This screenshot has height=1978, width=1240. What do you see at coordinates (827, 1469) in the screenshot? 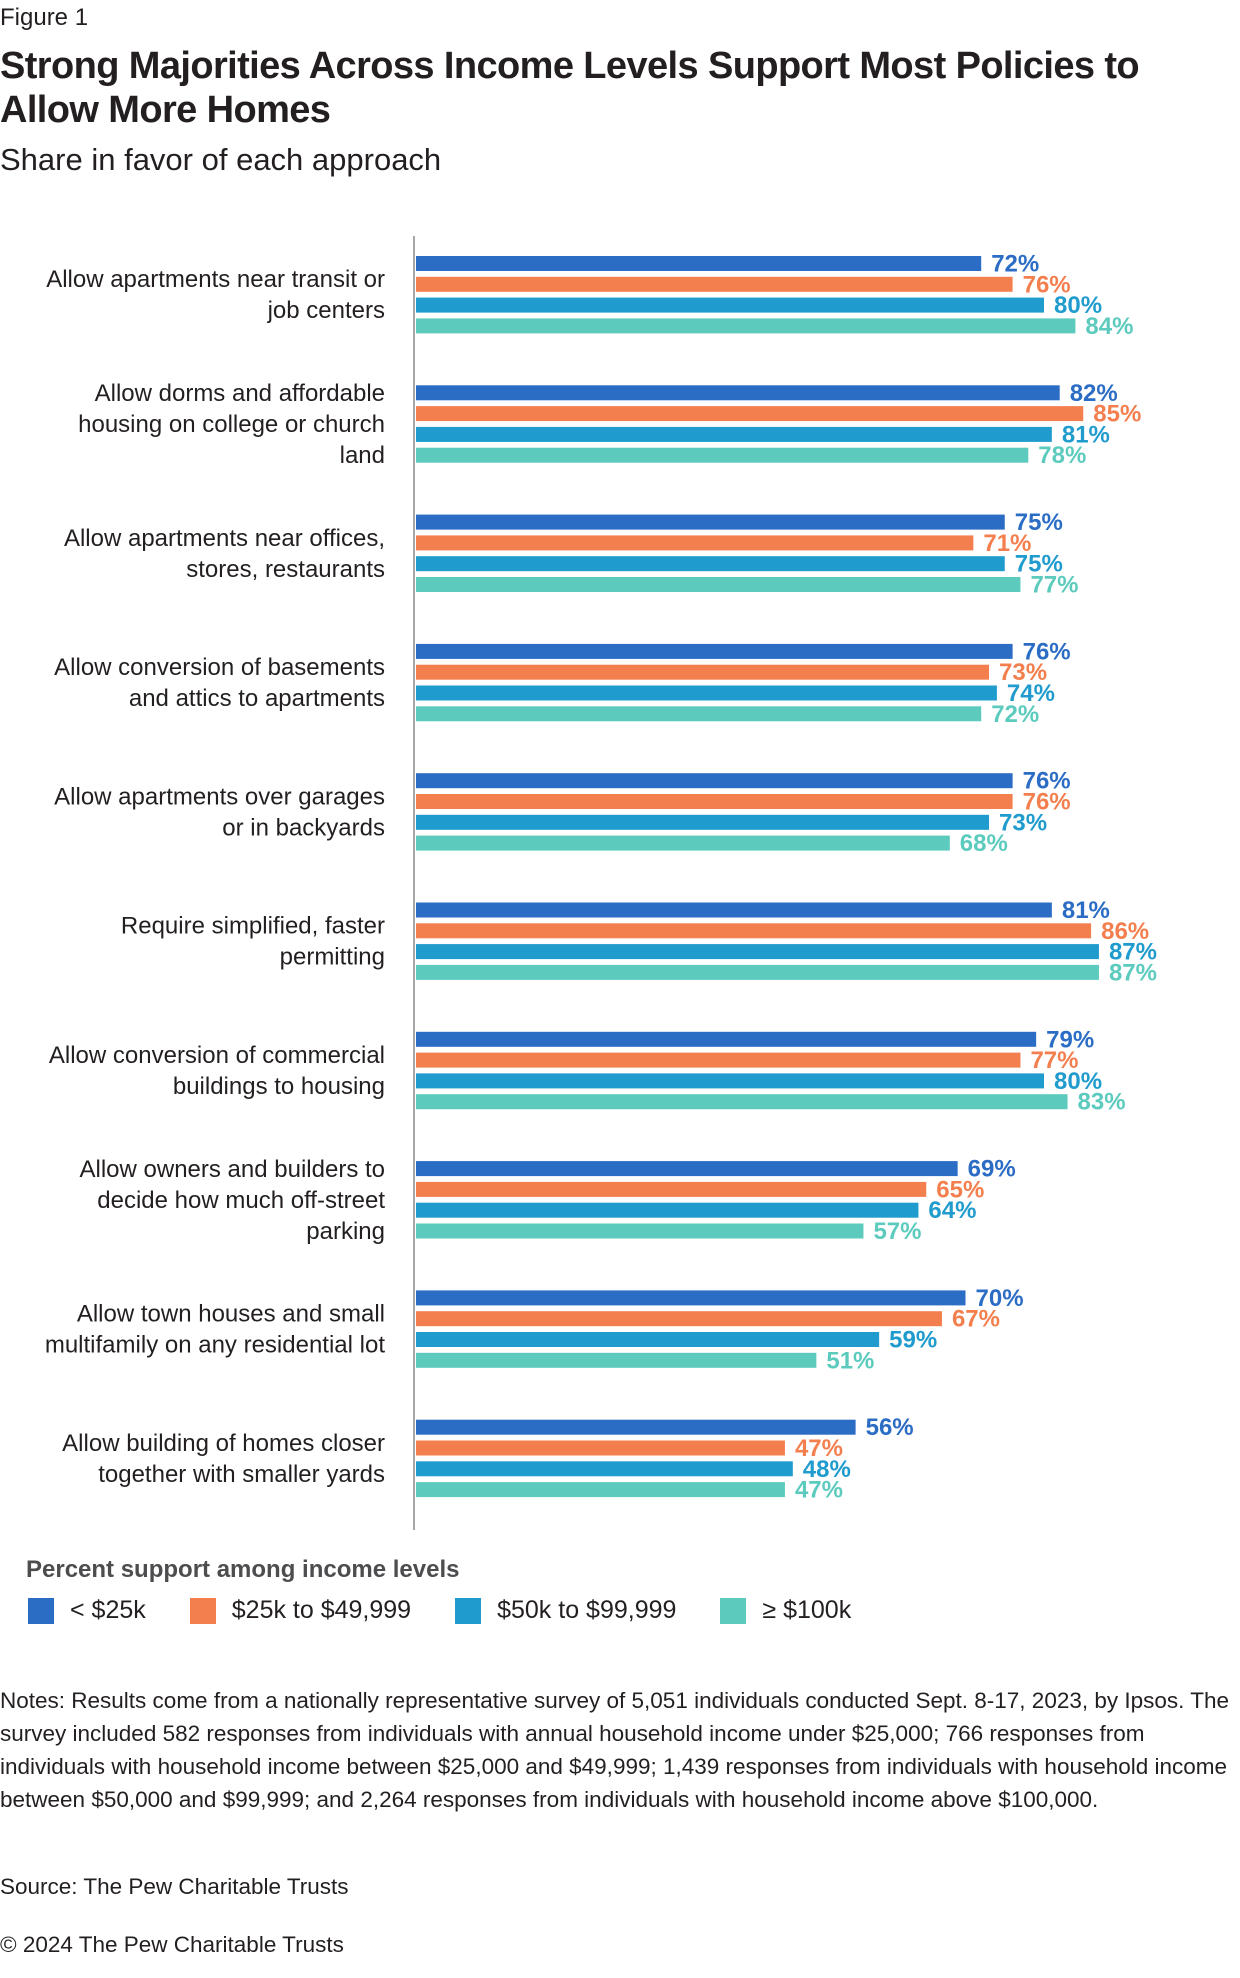
I see `data-label: 48%` at bounding box center [827, 1469].